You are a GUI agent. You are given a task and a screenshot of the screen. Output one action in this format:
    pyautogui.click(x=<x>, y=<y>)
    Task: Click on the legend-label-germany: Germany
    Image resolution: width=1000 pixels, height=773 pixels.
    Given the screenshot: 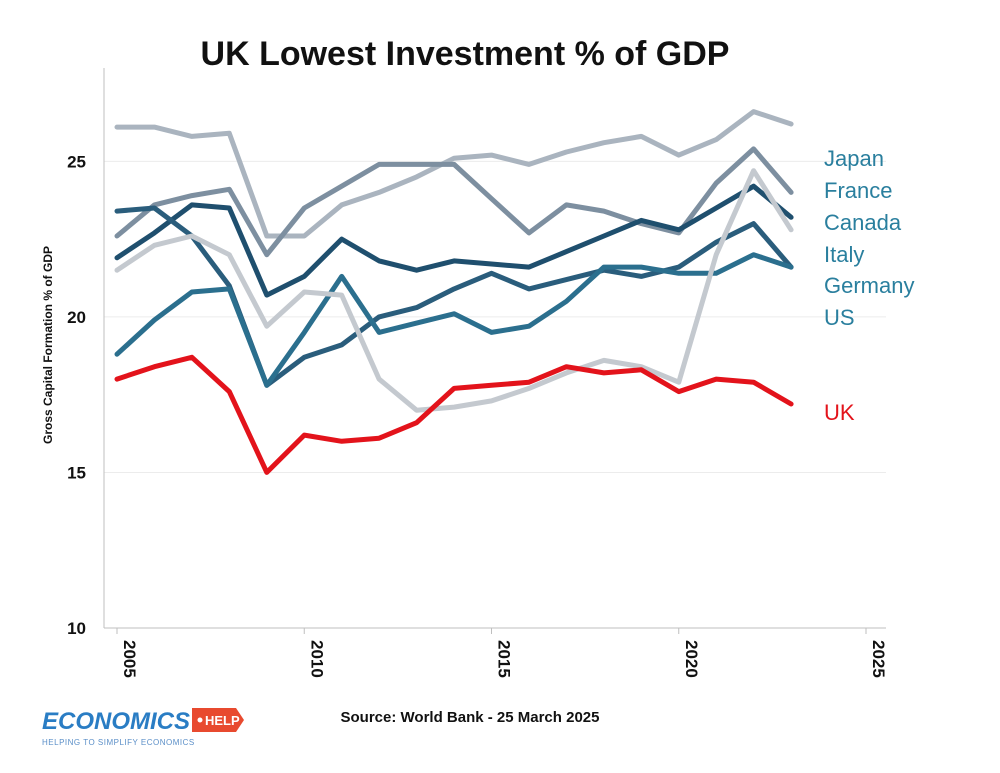 What is the action you would take?
    pyautogui.click(x=869, y=285)
    